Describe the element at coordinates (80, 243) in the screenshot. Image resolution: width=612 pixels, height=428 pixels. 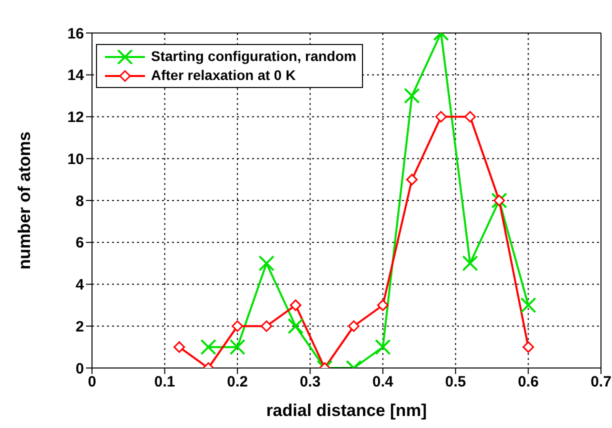
I see `y-tick-label: 6` at that location.